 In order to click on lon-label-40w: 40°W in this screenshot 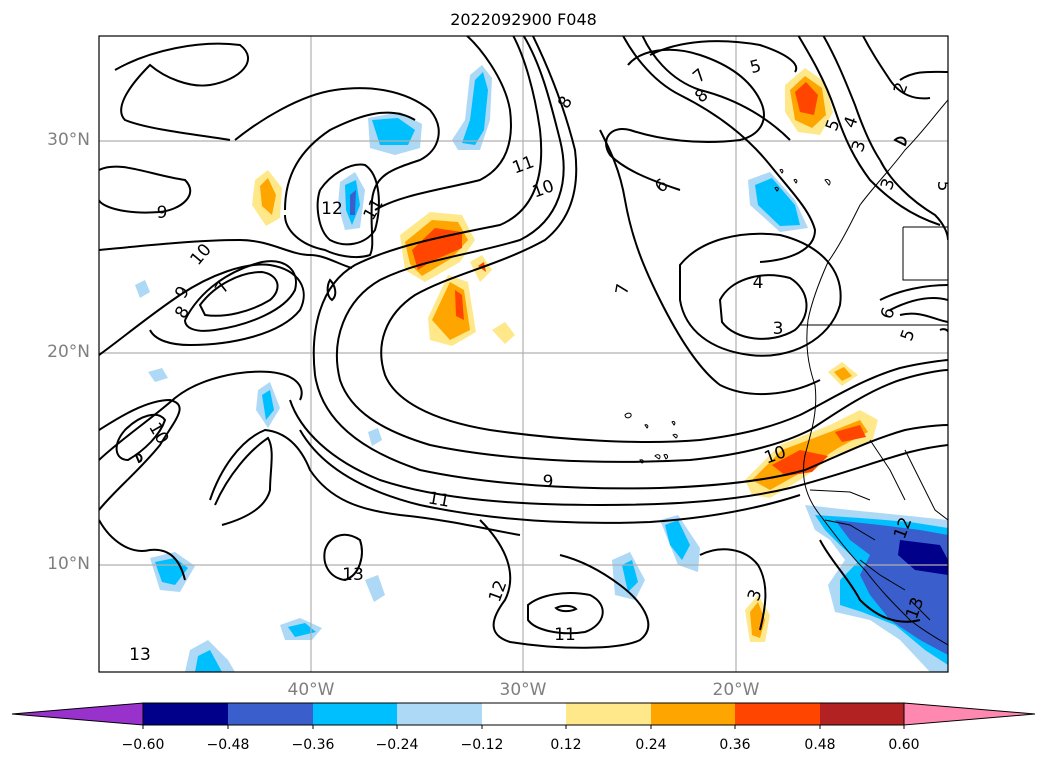, I will do `click(311, 690)`.